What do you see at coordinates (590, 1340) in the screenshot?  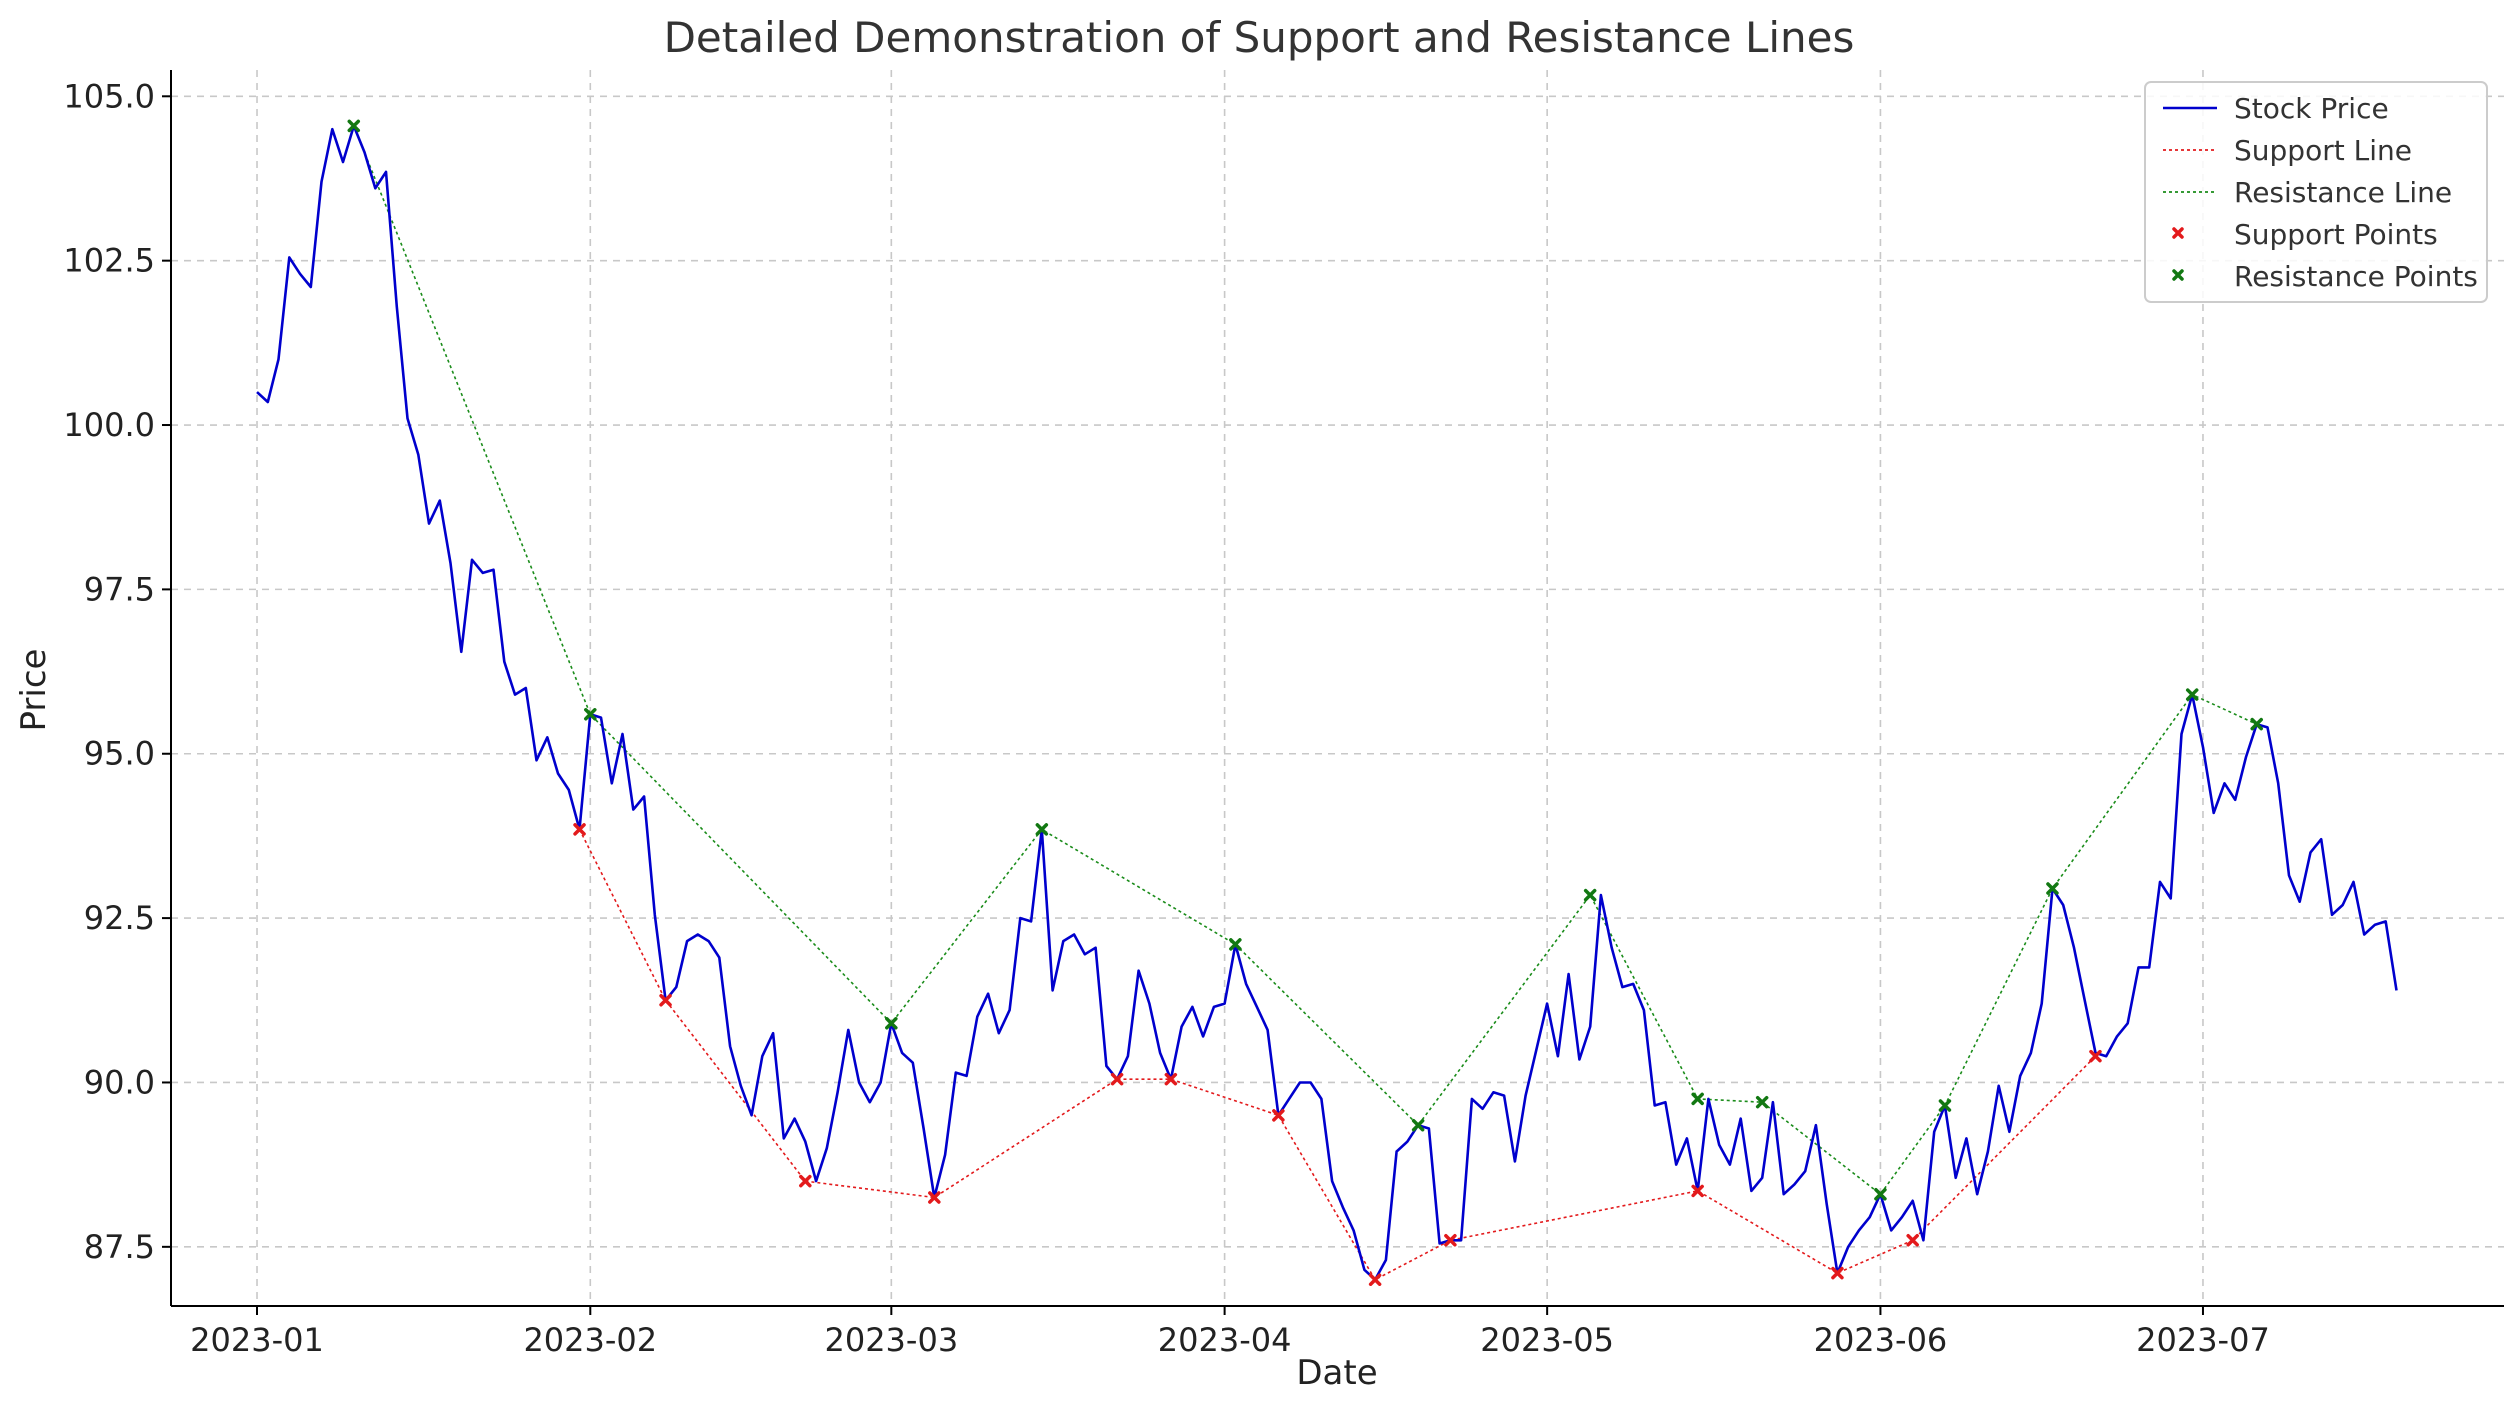 I see `x-tick-label: 2023-02` at bounding box center [590, 1340].